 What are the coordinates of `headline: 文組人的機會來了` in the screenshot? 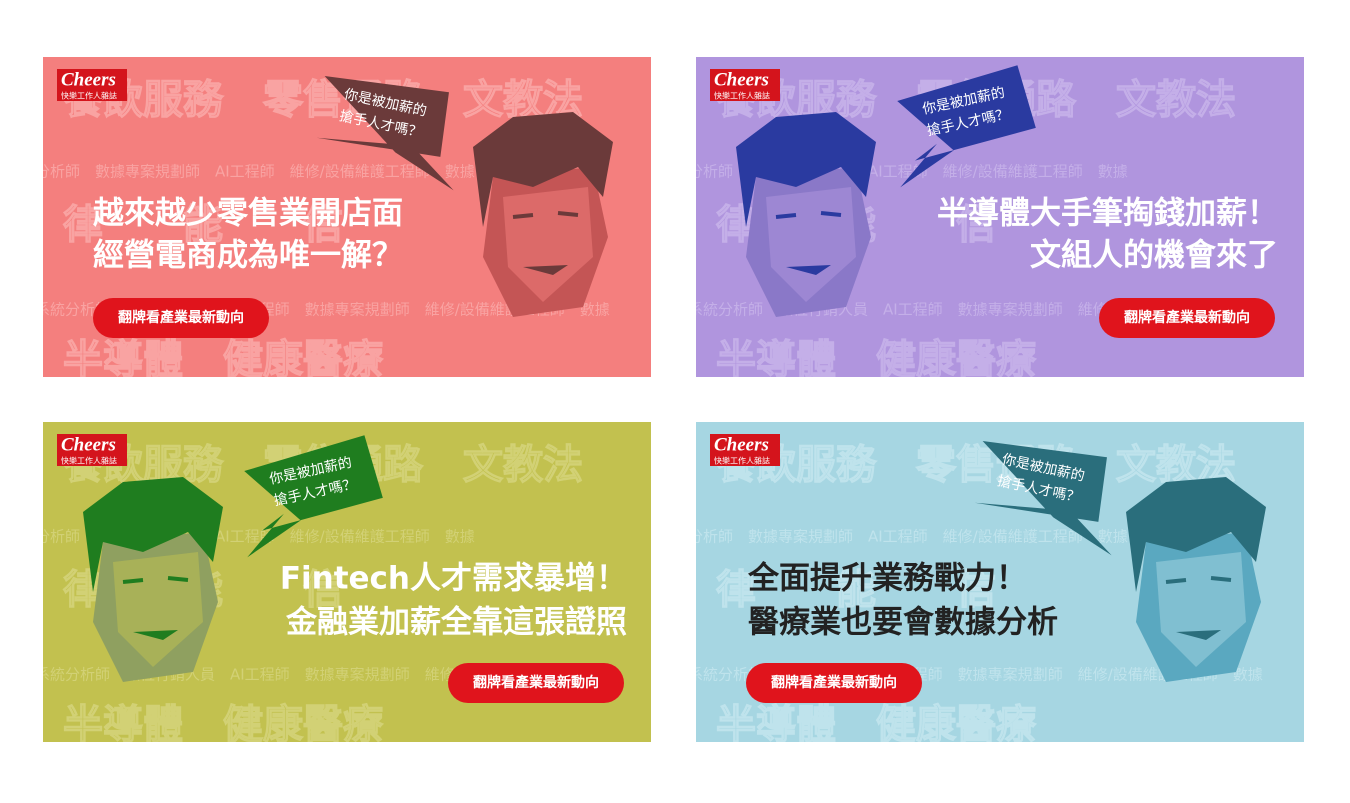 It's located at (1154, 256).